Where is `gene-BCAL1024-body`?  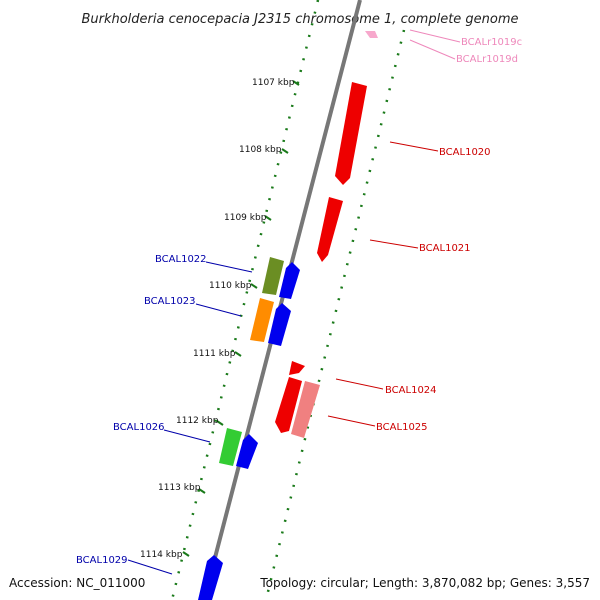
gene-BCAL1024-body is located at coordinates (288, 405).